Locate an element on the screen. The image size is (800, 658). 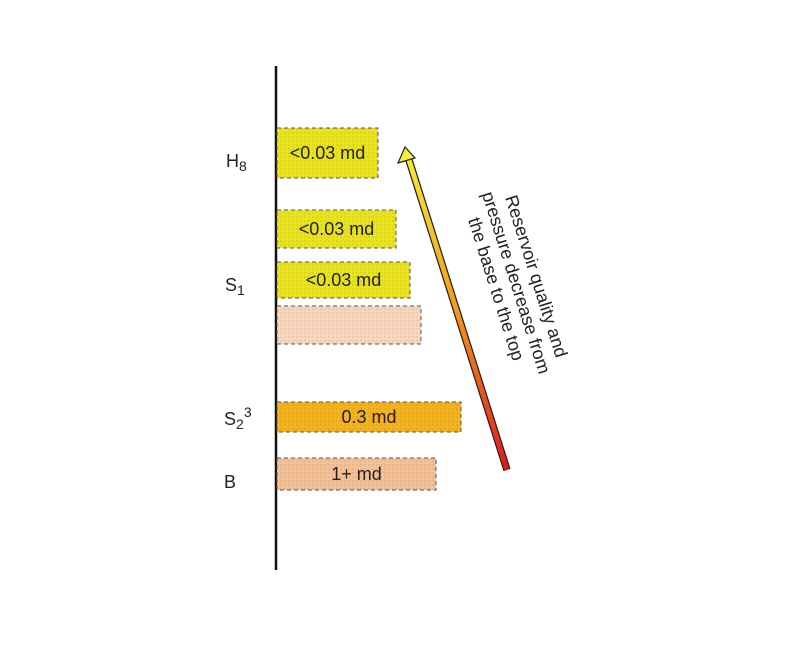
layer-label: B is located at coordinates (230, 482).